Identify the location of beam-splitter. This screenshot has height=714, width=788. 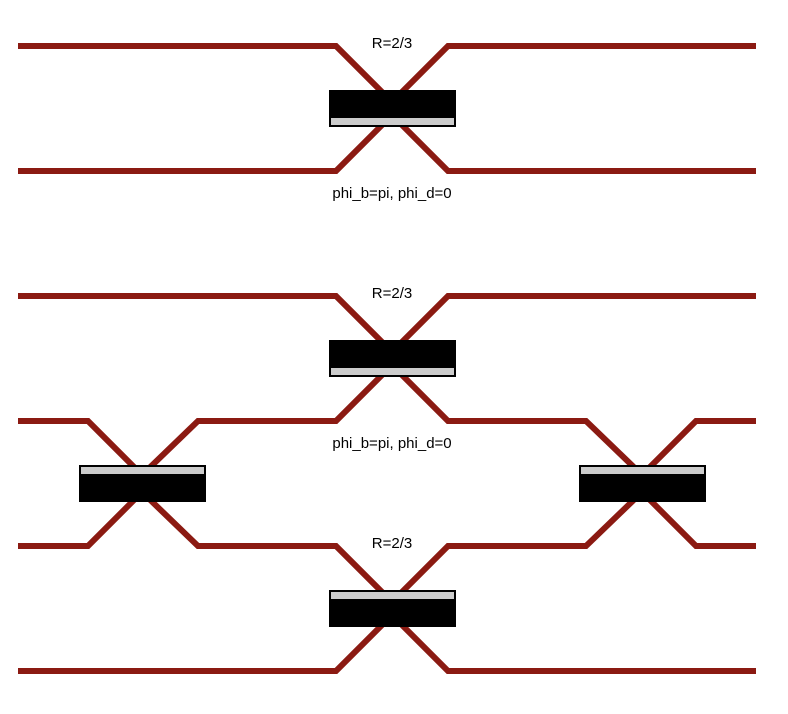
(392, 108).